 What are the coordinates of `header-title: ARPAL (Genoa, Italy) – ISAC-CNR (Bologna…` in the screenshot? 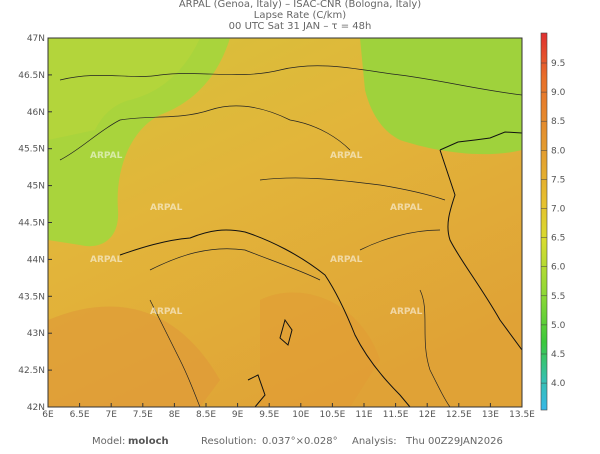 It's located at (300, 5).